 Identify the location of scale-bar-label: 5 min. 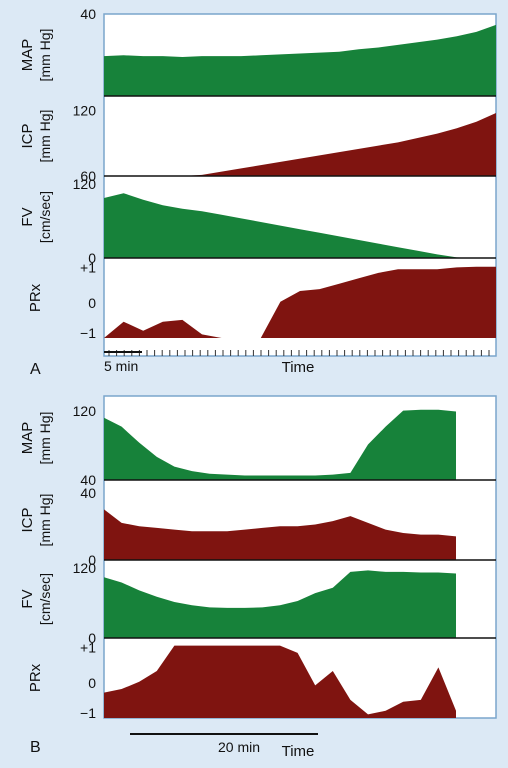
(121, 366).